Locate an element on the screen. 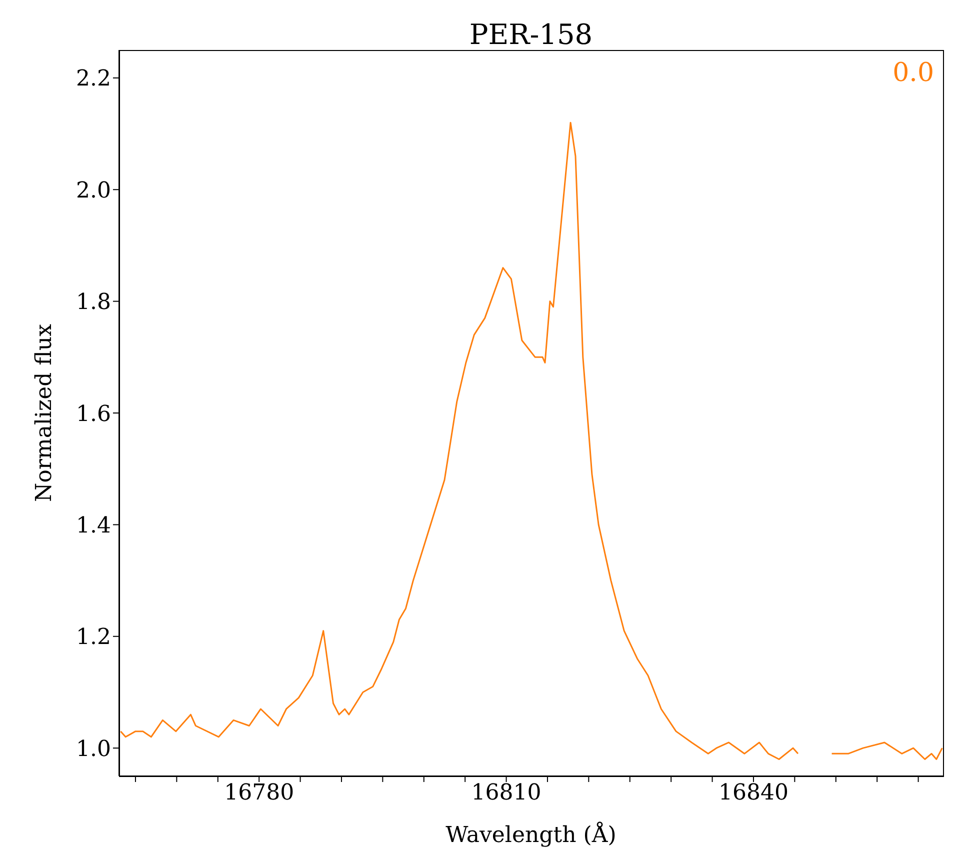 Image resolution: width=960 pixels, height=858 pixels. annotation: 0.0 is located at coordinates (913, 73).